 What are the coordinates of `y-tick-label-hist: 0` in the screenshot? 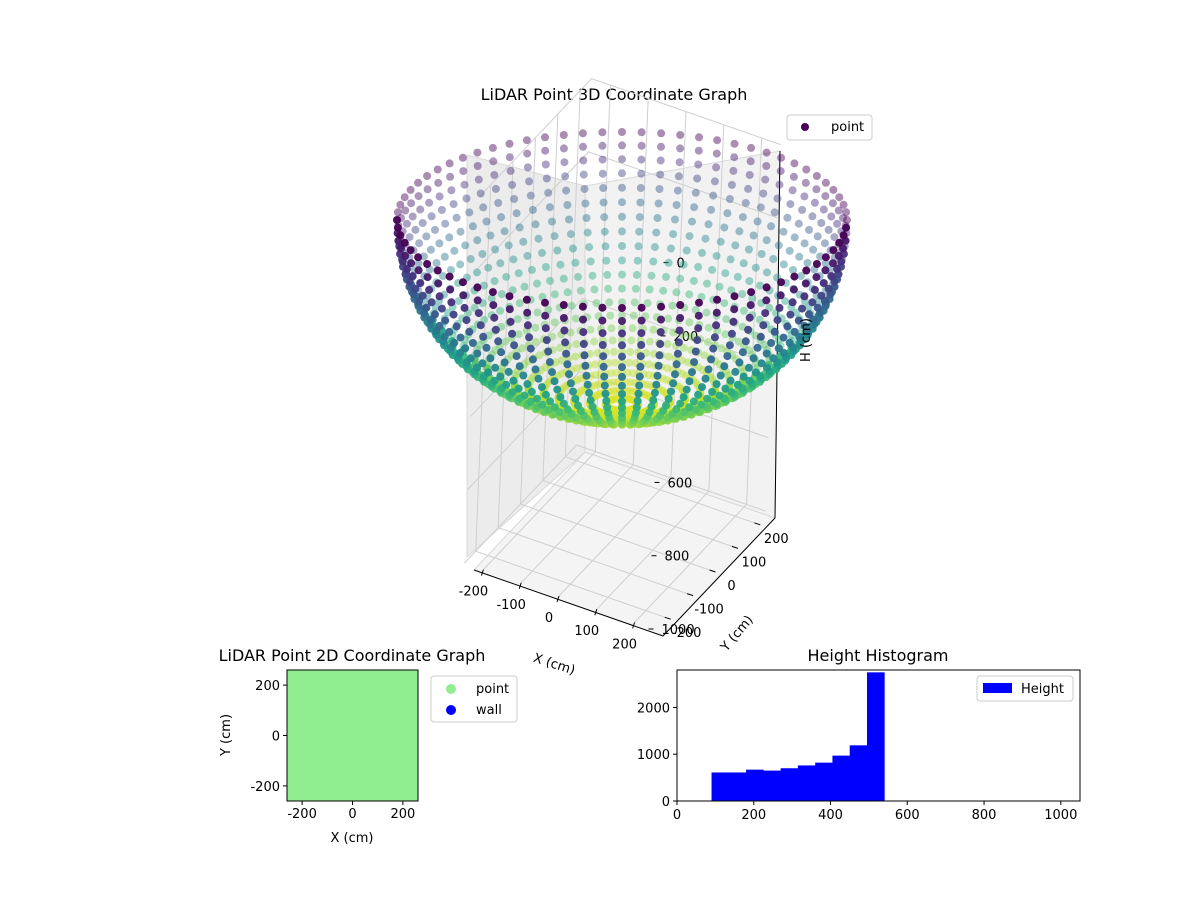 It's located at (666, 802).